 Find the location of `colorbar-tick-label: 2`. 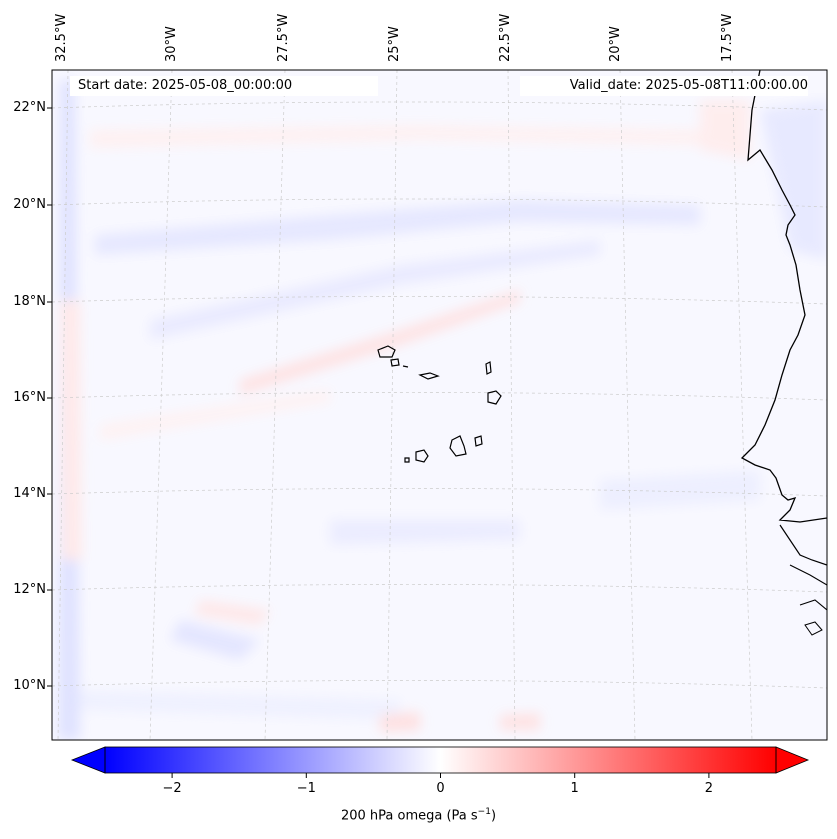

colorbar-tick-label: 2 is located at coordinates (709, 788).